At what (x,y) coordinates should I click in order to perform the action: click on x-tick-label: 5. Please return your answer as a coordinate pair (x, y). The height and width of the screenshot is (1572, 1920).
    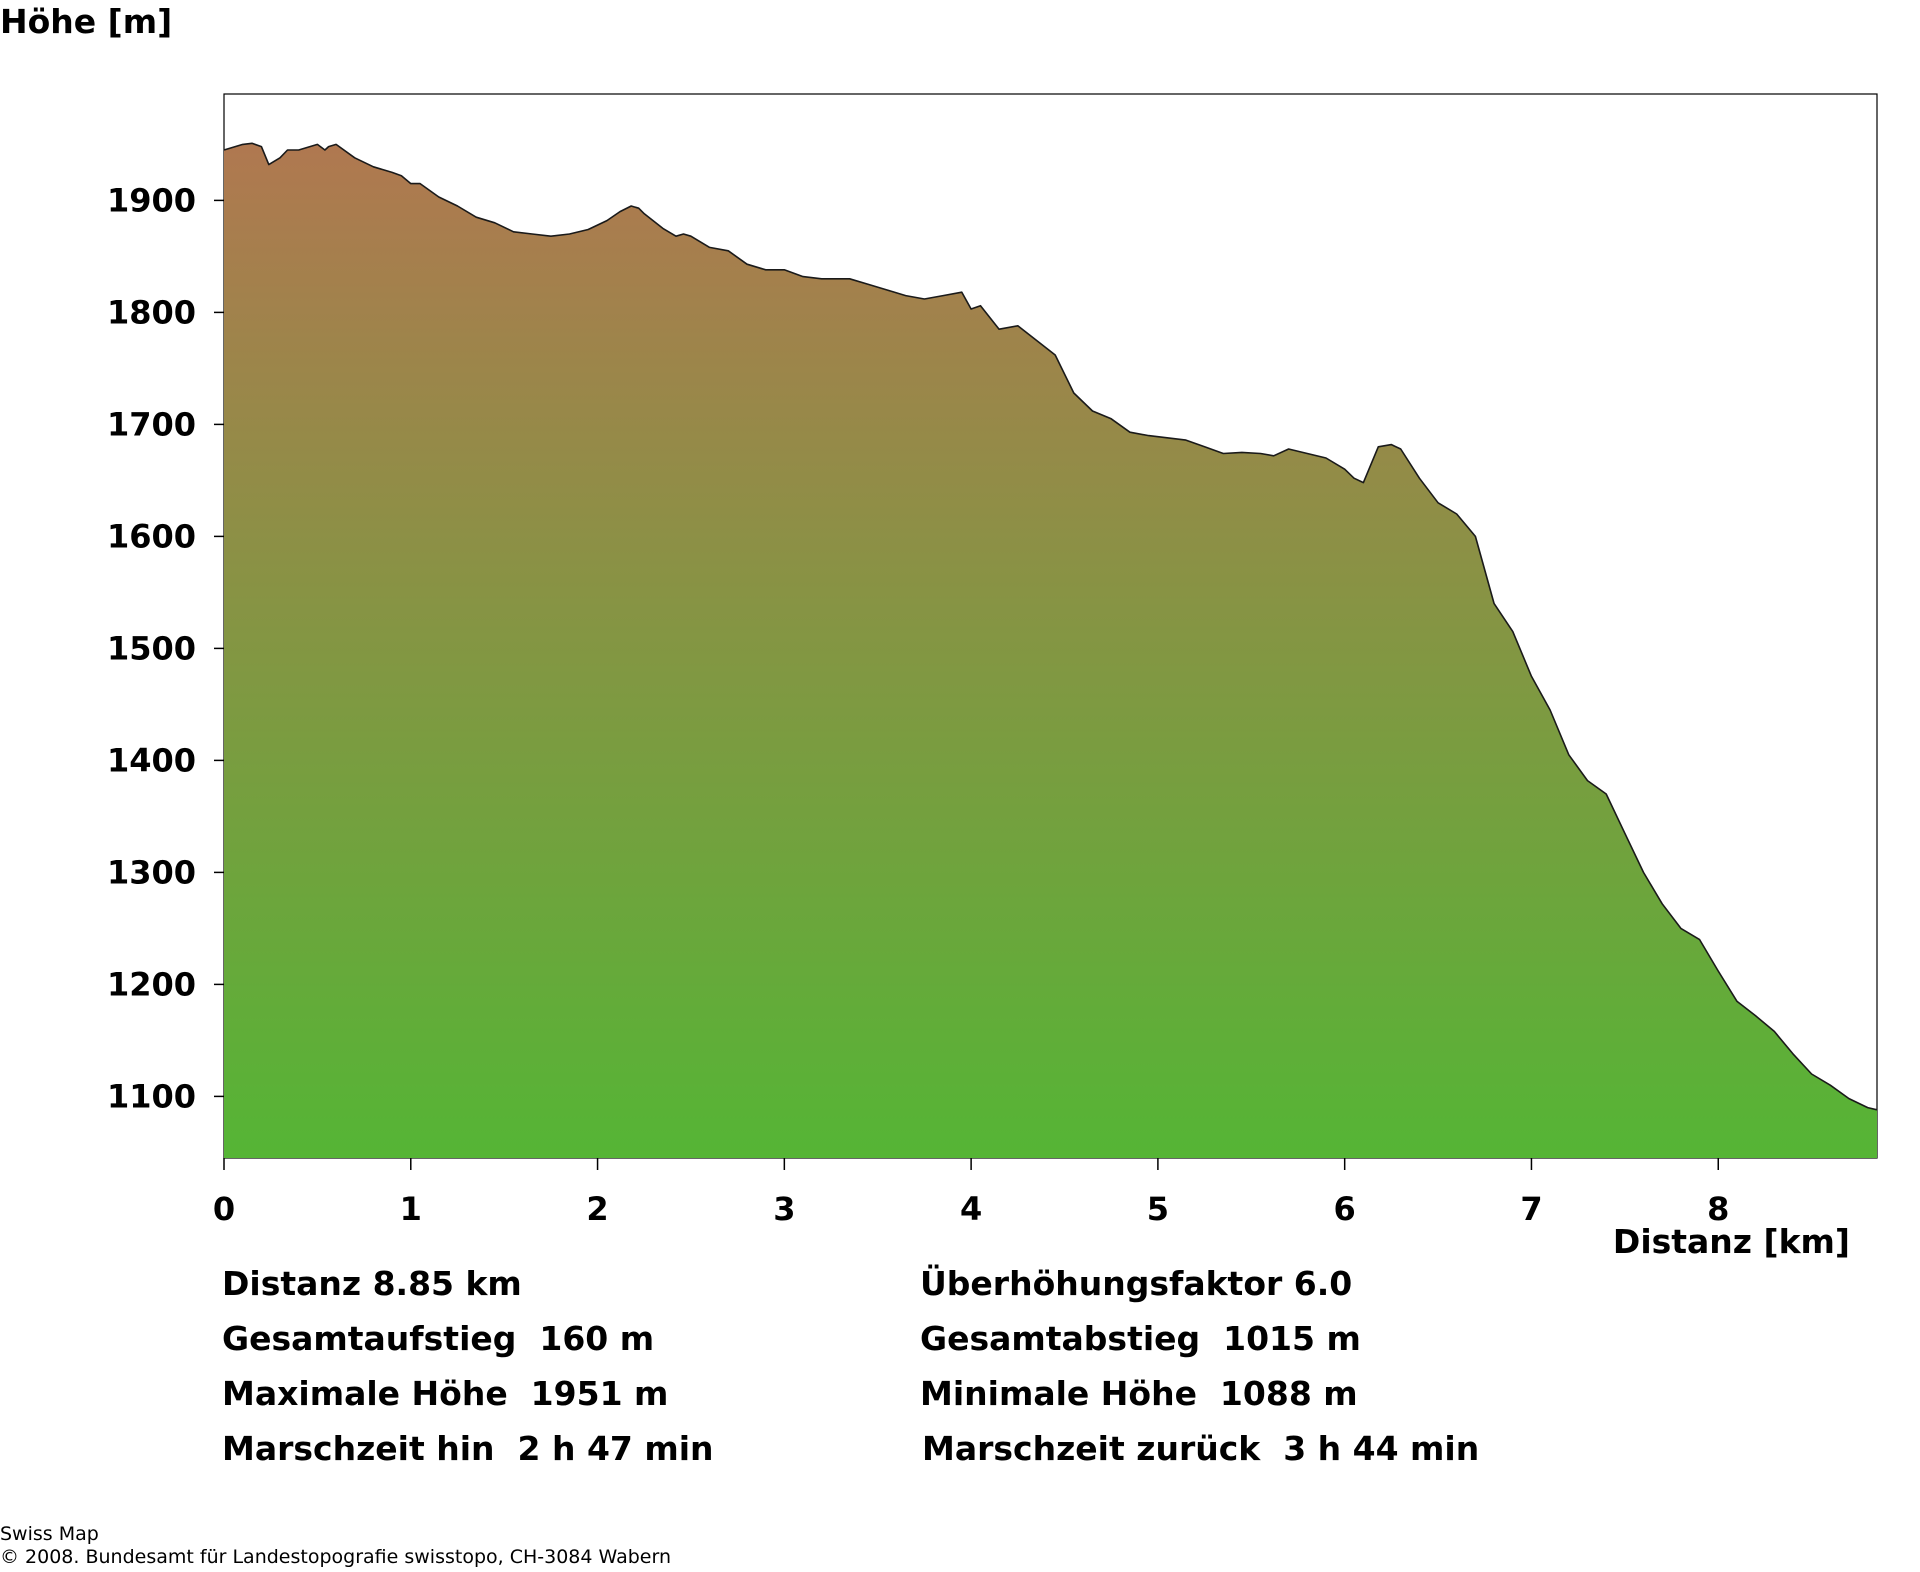
    Looking at the image, I should click on (1158, 1209).